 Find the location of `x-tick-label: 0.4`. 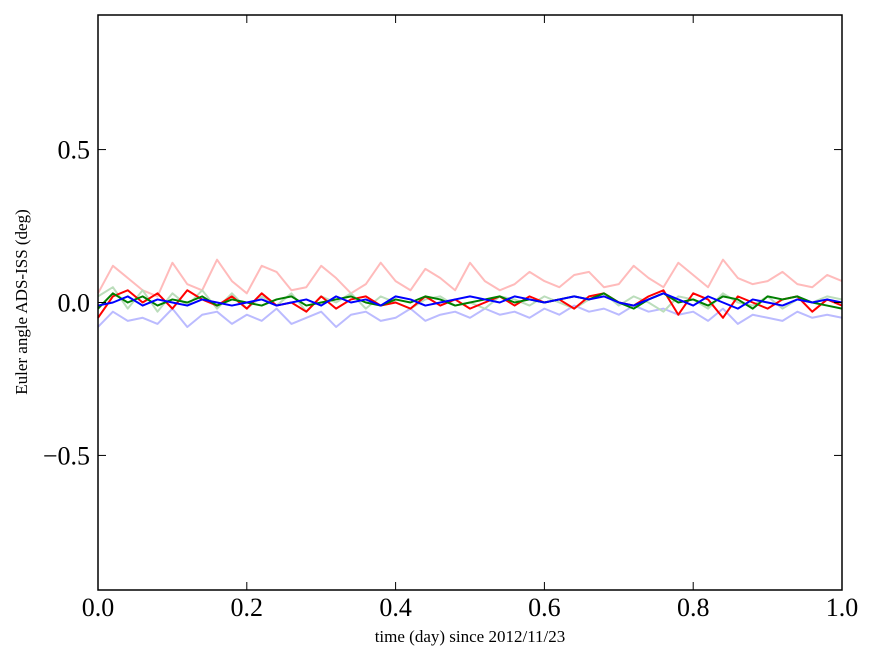

x-tick-label: 0.4 is located at coordinates (395, 607).